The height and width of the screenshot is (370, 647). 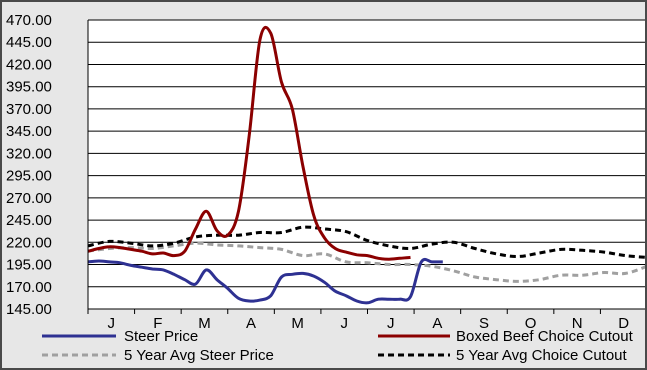 What do you see at coordinates (366, 242) in the screenshot?
I see `series-line-5-year-avg-choice-cutout` at bounding box center [366, 242].